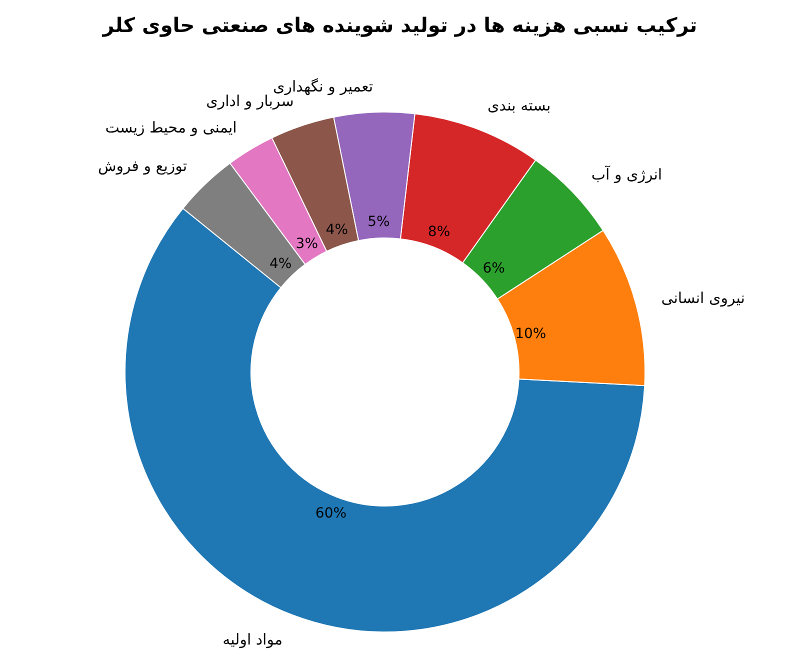  Describe the element at coordinates (703, 298) in the screenshot. I see `slice-label: نیروی انسانی` at that location.